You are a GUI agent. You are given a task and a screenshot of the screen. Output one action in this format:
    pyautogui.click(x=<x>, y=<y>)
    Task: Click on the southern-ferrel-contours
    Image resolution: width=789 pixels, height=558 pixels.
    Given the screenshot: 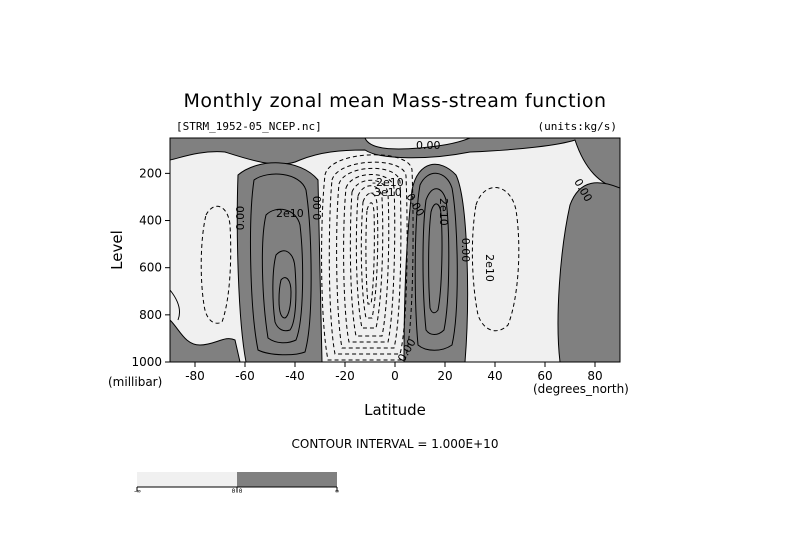 What is the action you would take?
    pyautogui.click(x=281, y=264)
    